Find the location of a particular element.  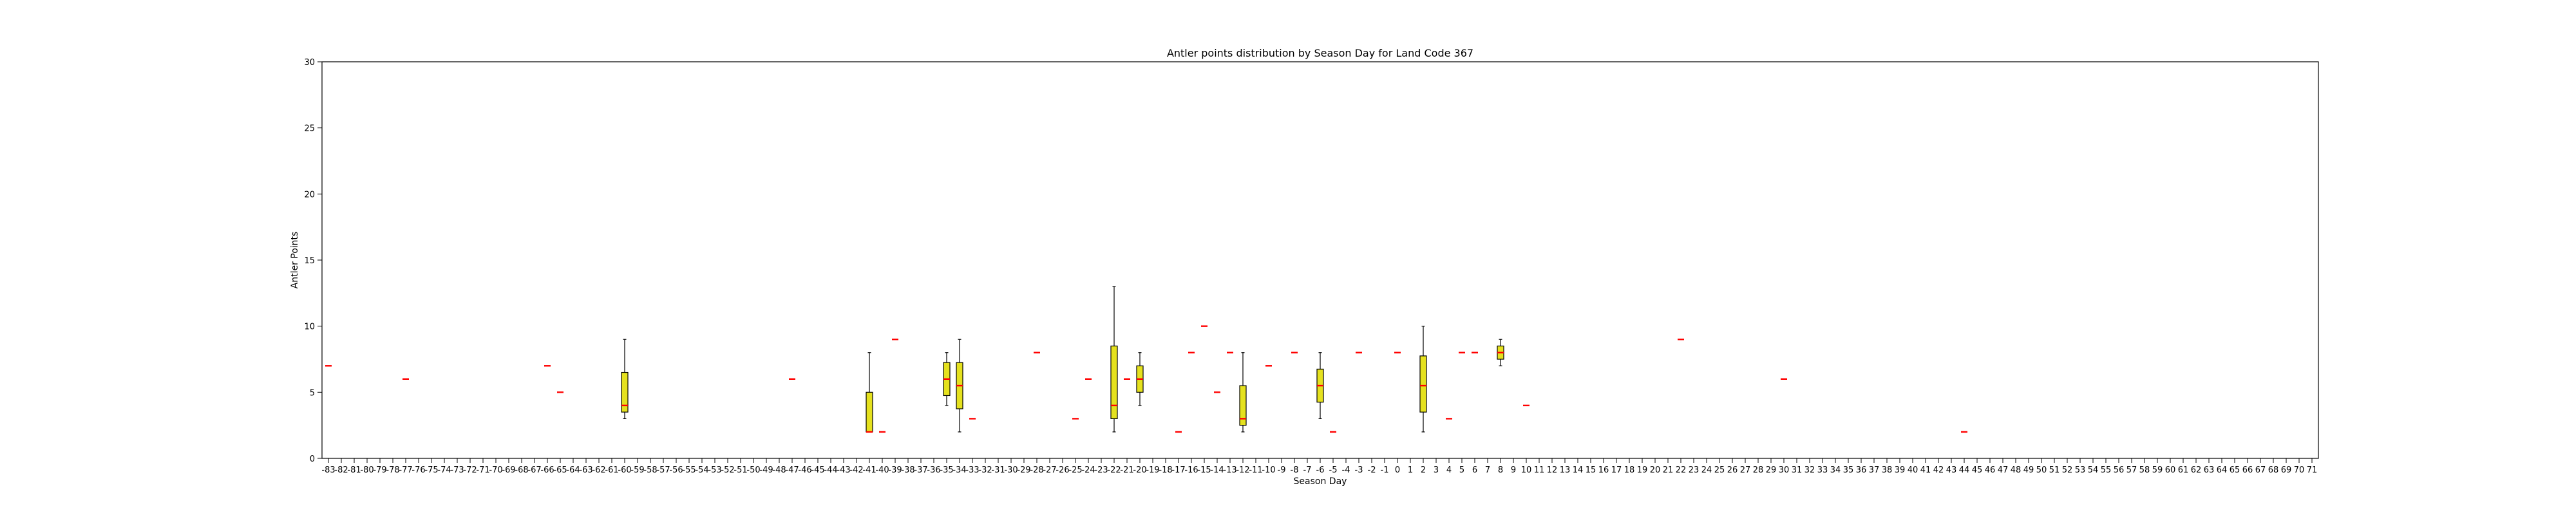

x-tick-label: 70 is located at coordinates (2299, 470).